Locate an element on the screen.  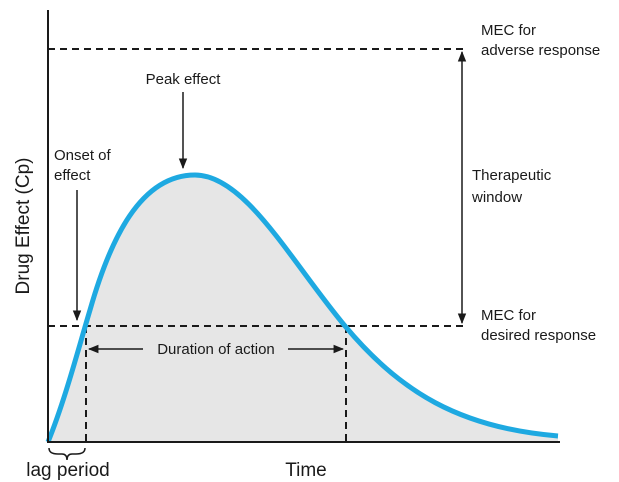
duration-label: Duration of action is located at coordinates (216, 349).